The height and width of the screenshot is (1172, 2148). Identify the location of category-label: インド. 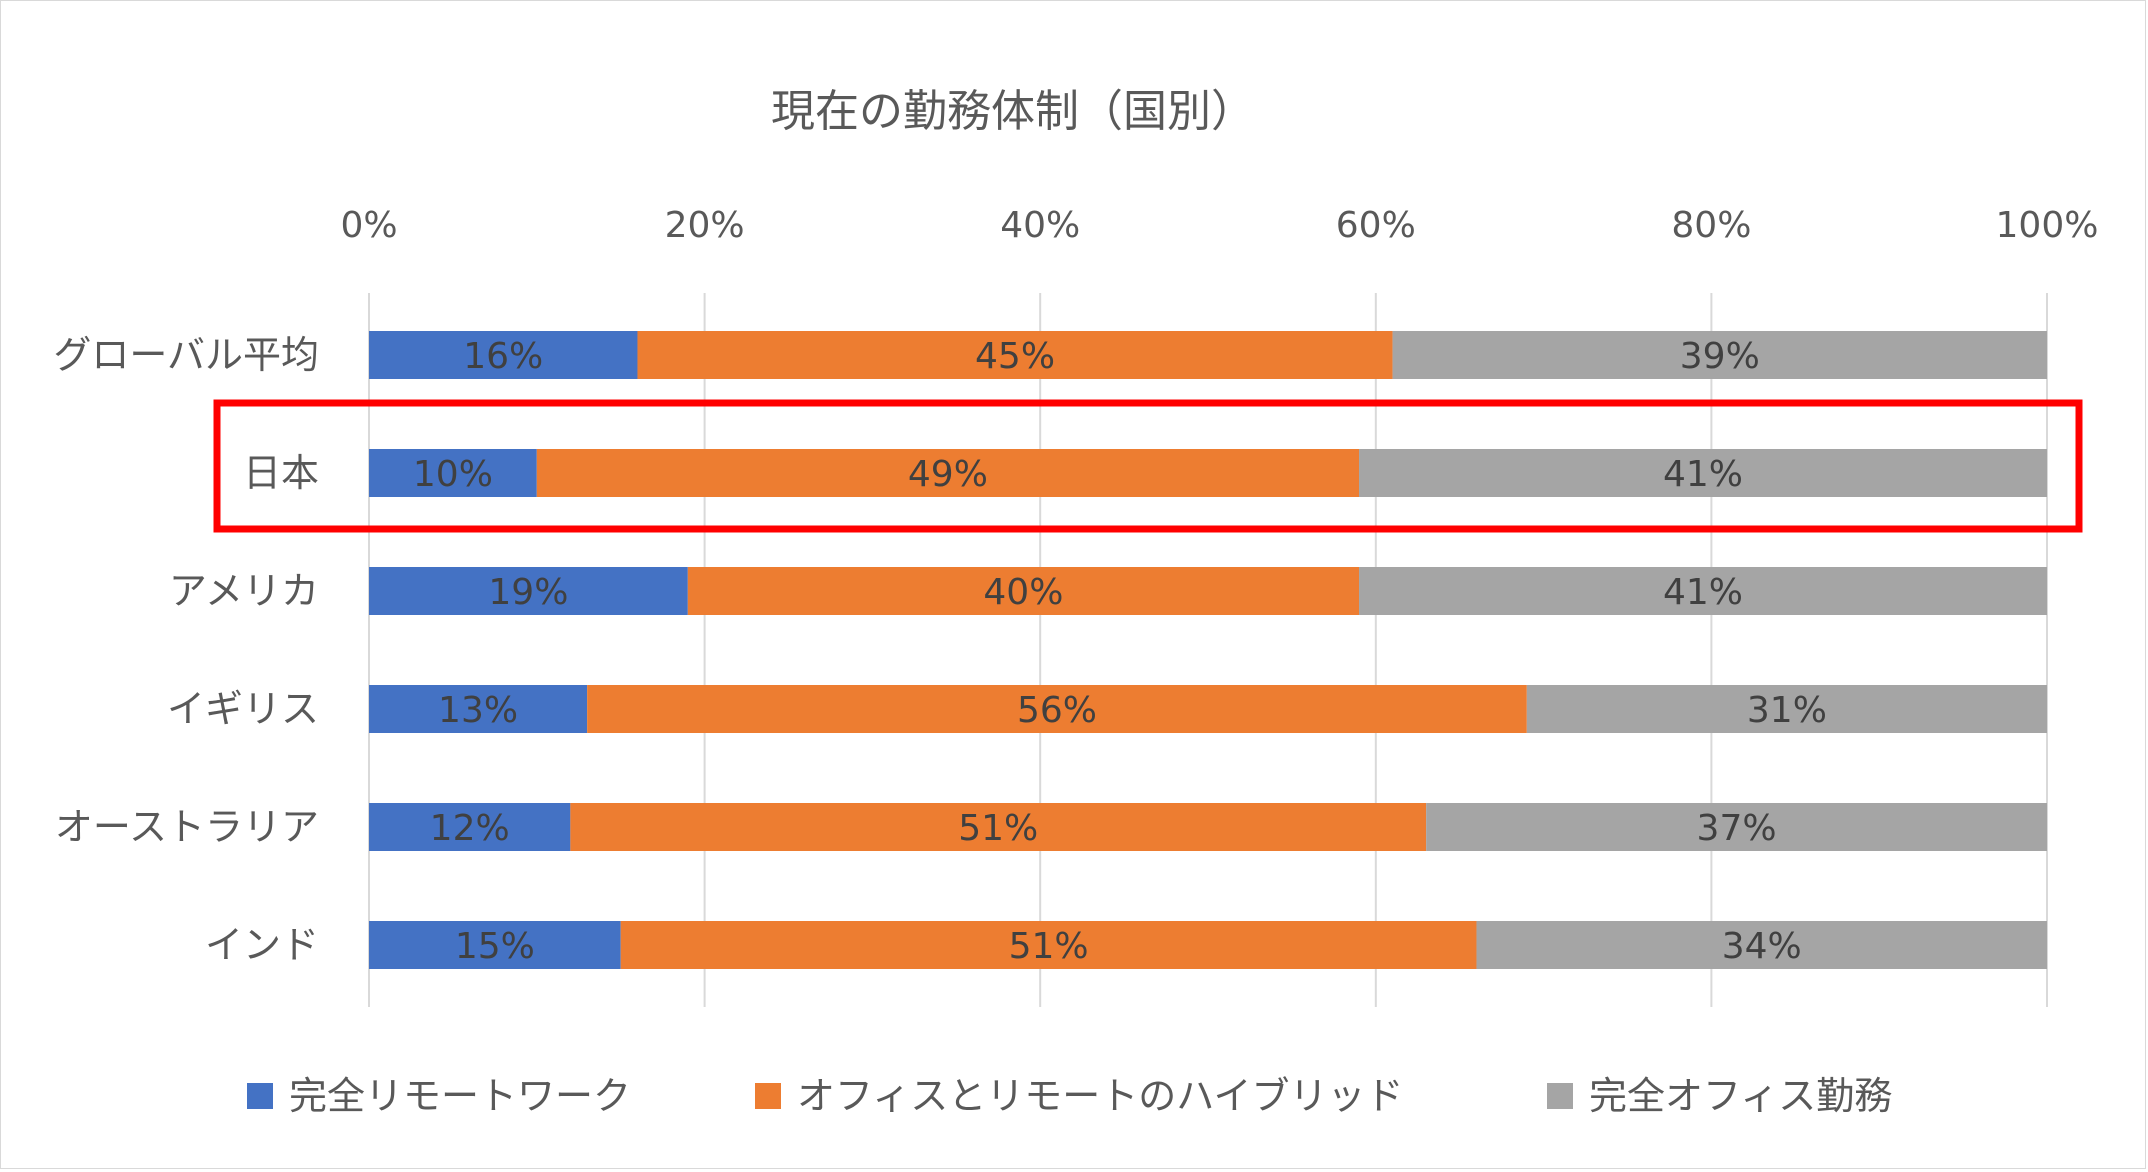
(262, 945).